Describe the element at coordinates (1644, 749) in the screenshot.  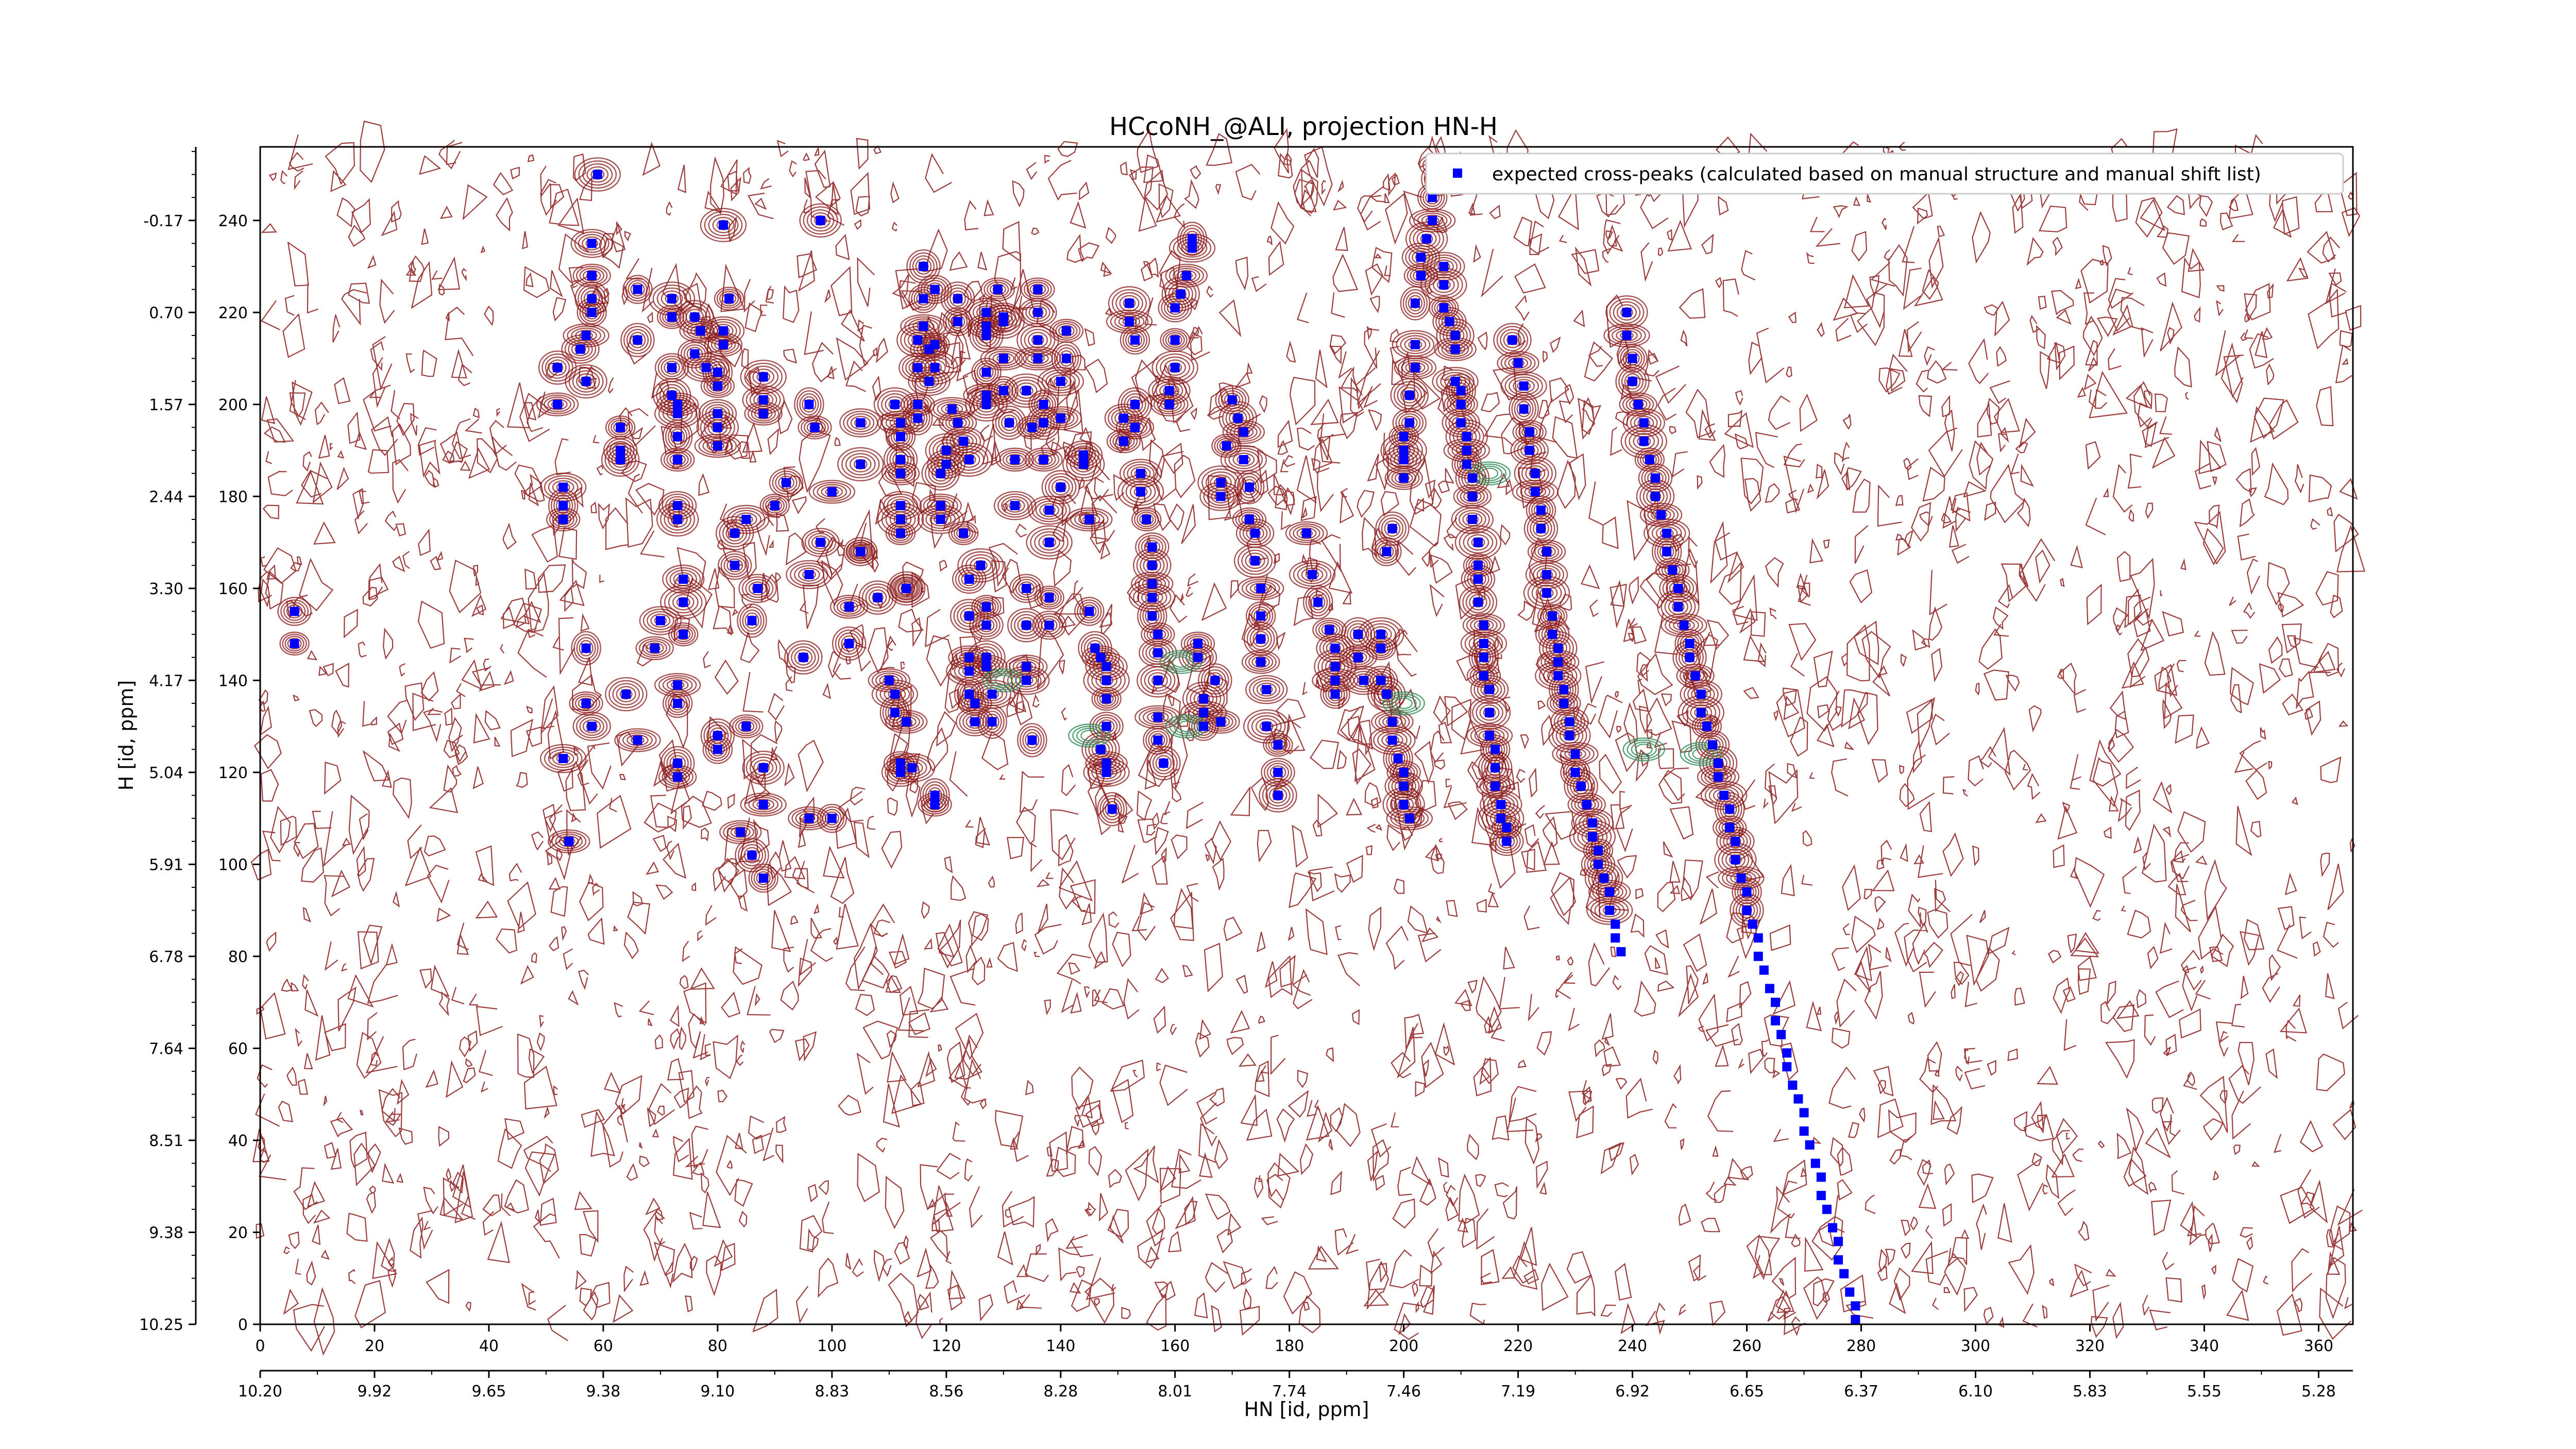
I see `negative-contour` at that location.